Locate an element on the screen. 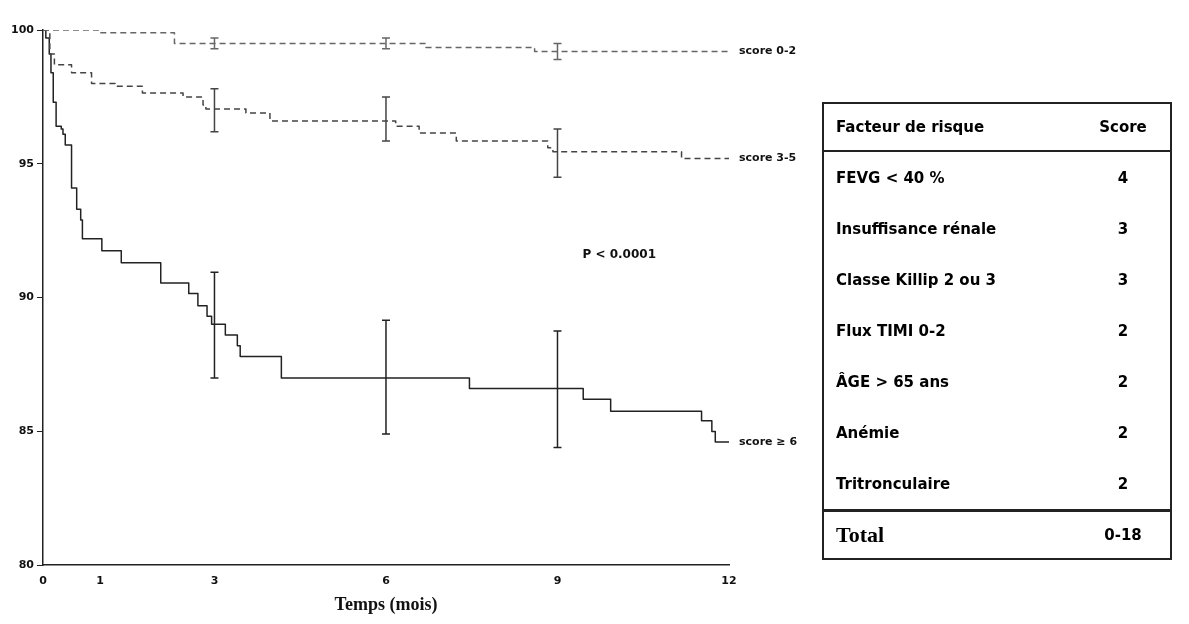  x-tick-label: 0 is located at coordinates (43, 580).